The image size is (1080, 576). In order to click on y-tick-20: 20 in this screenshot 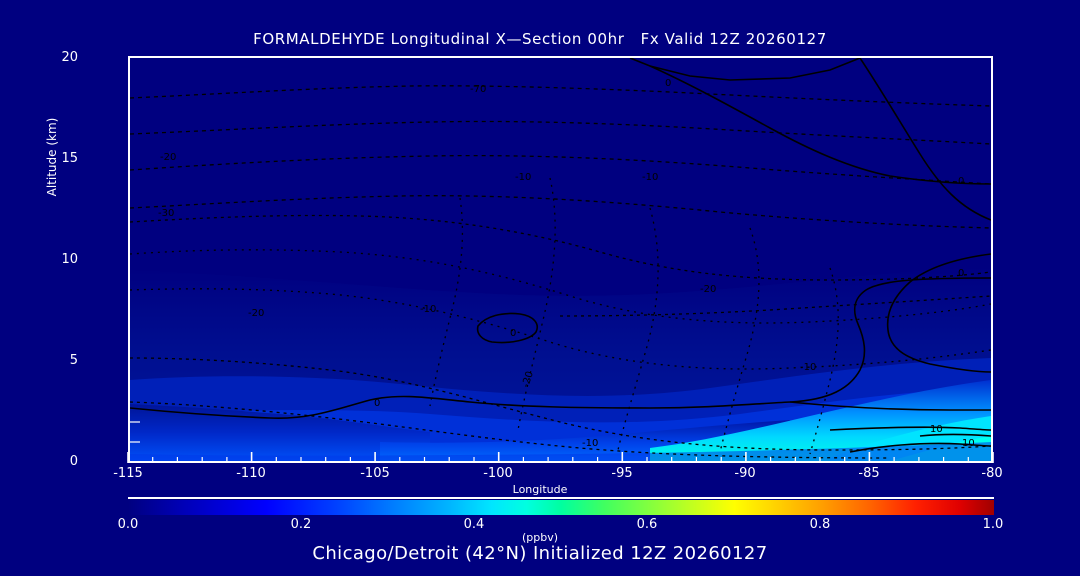, I will do `click(69, 57)`.